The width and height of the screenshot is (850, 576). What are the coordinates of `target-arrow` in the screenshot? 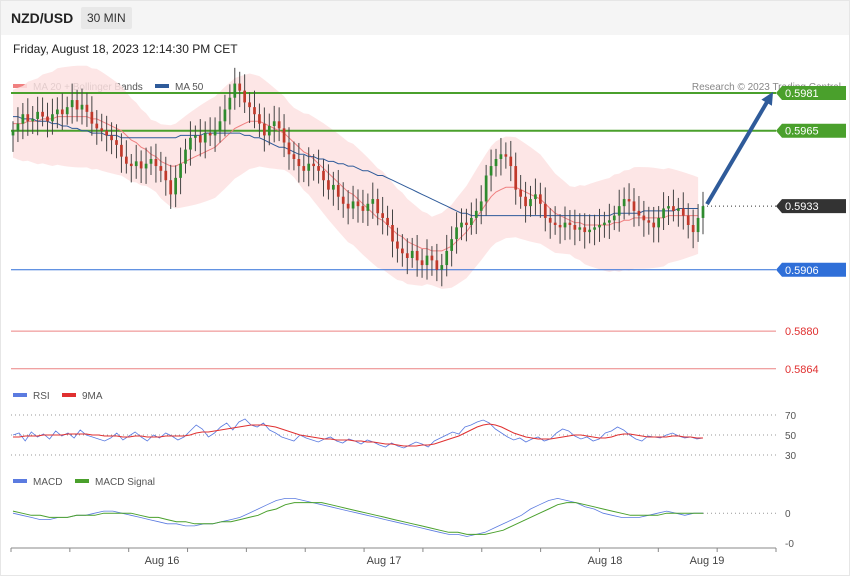 It's located at (739, 148).